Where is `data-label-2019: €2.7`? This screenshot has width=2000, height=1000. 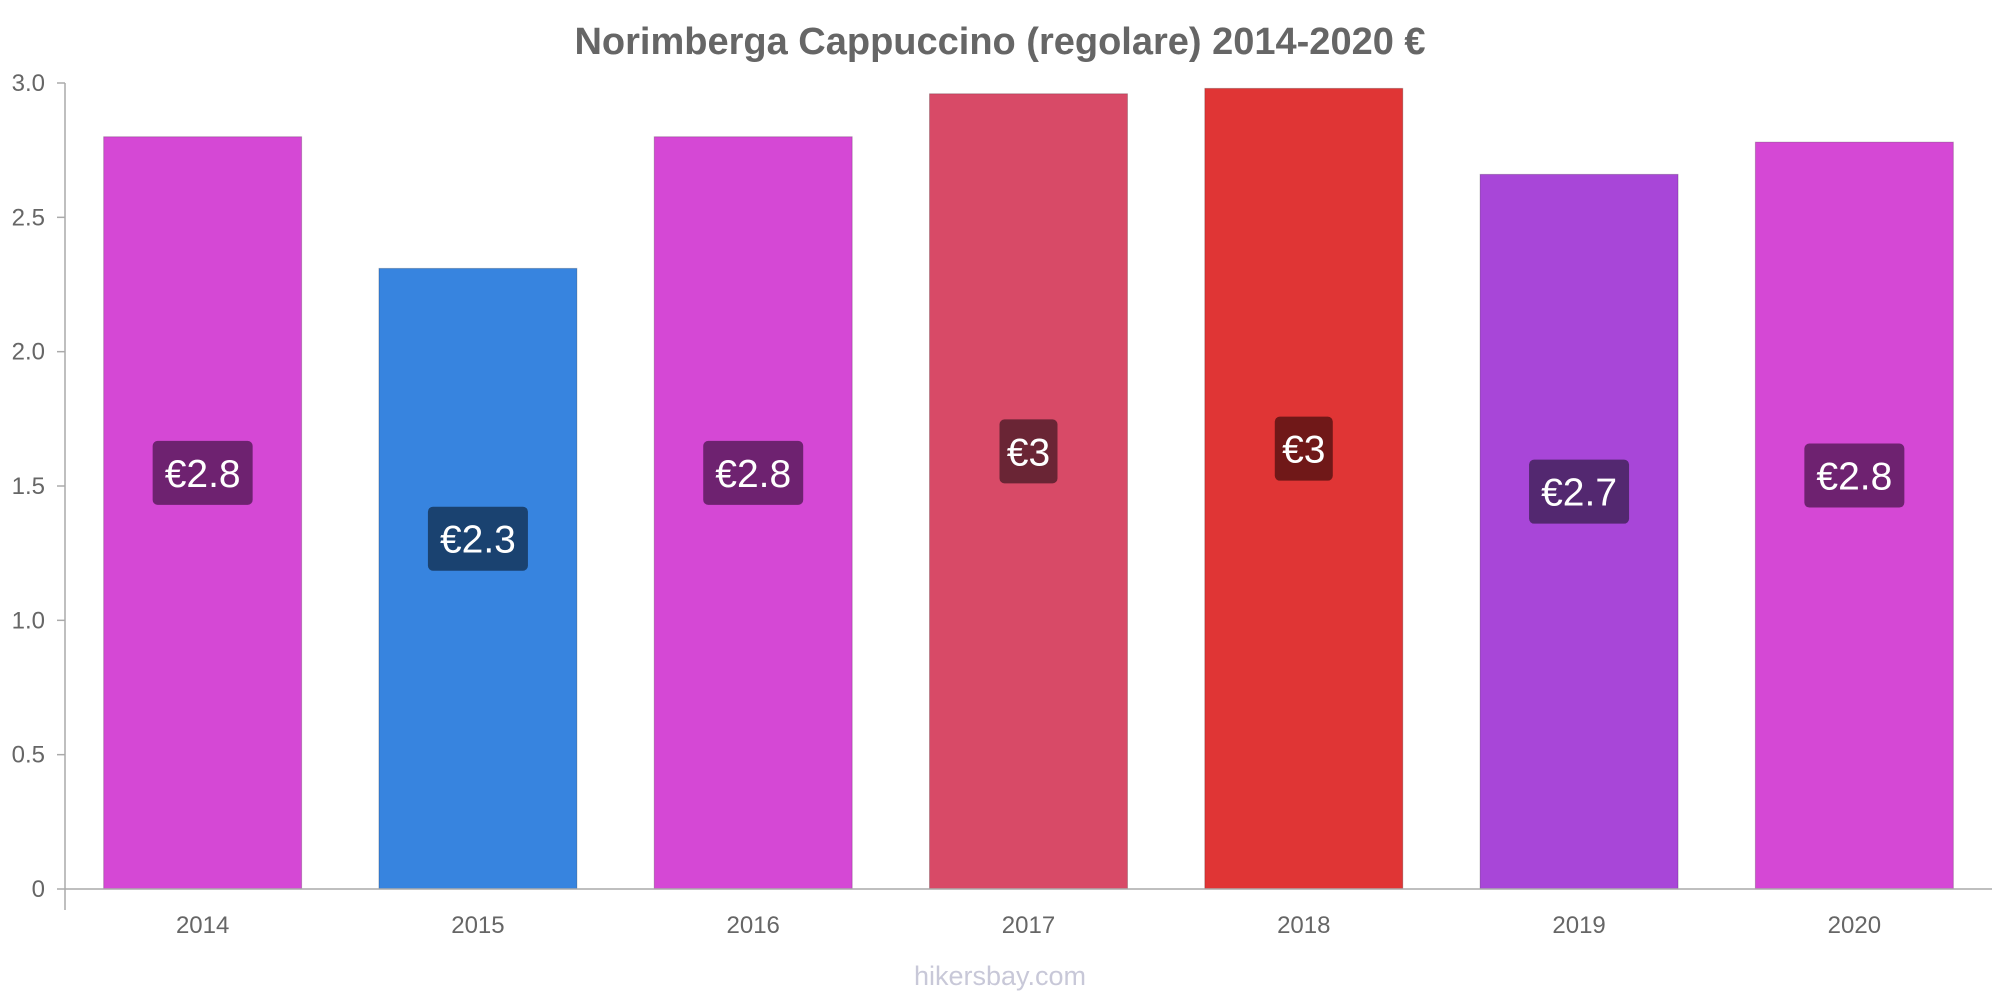
data-label-2019: €2.7 is located at coordinates (1579, 493).